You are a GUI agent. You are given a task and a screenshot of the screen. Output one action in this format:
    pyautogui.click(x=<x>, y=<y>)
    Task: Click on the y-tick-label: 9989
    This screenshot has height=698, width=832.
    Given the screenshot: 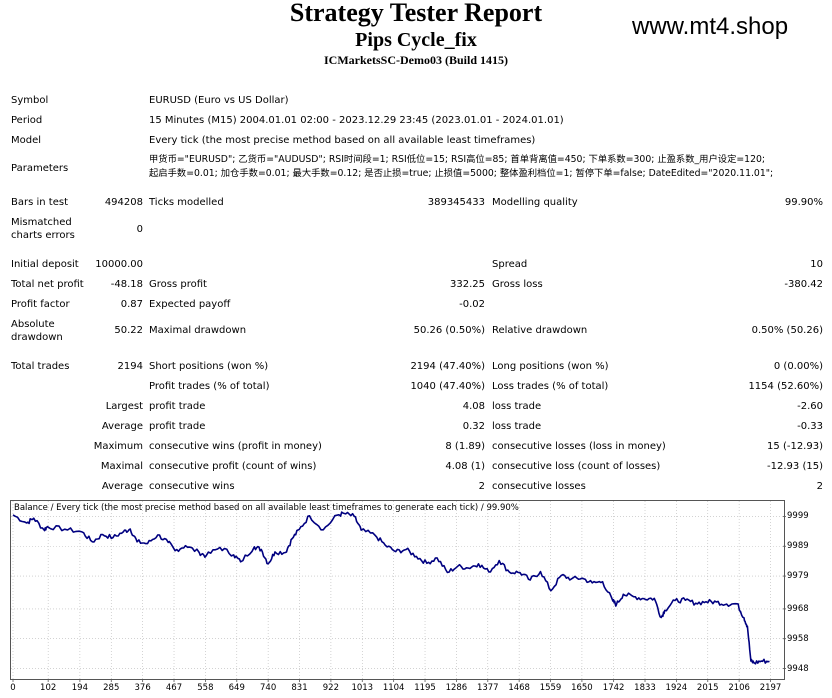 What is the action you would take?
    pyautogui.click(x=798, y=546)
    